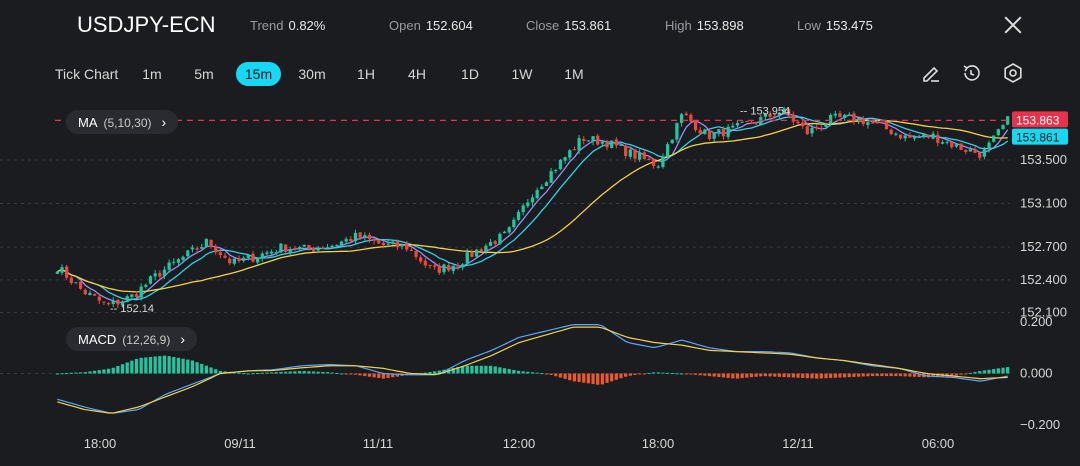  I want to click on tf-1h: 1H, so click(366, 74).